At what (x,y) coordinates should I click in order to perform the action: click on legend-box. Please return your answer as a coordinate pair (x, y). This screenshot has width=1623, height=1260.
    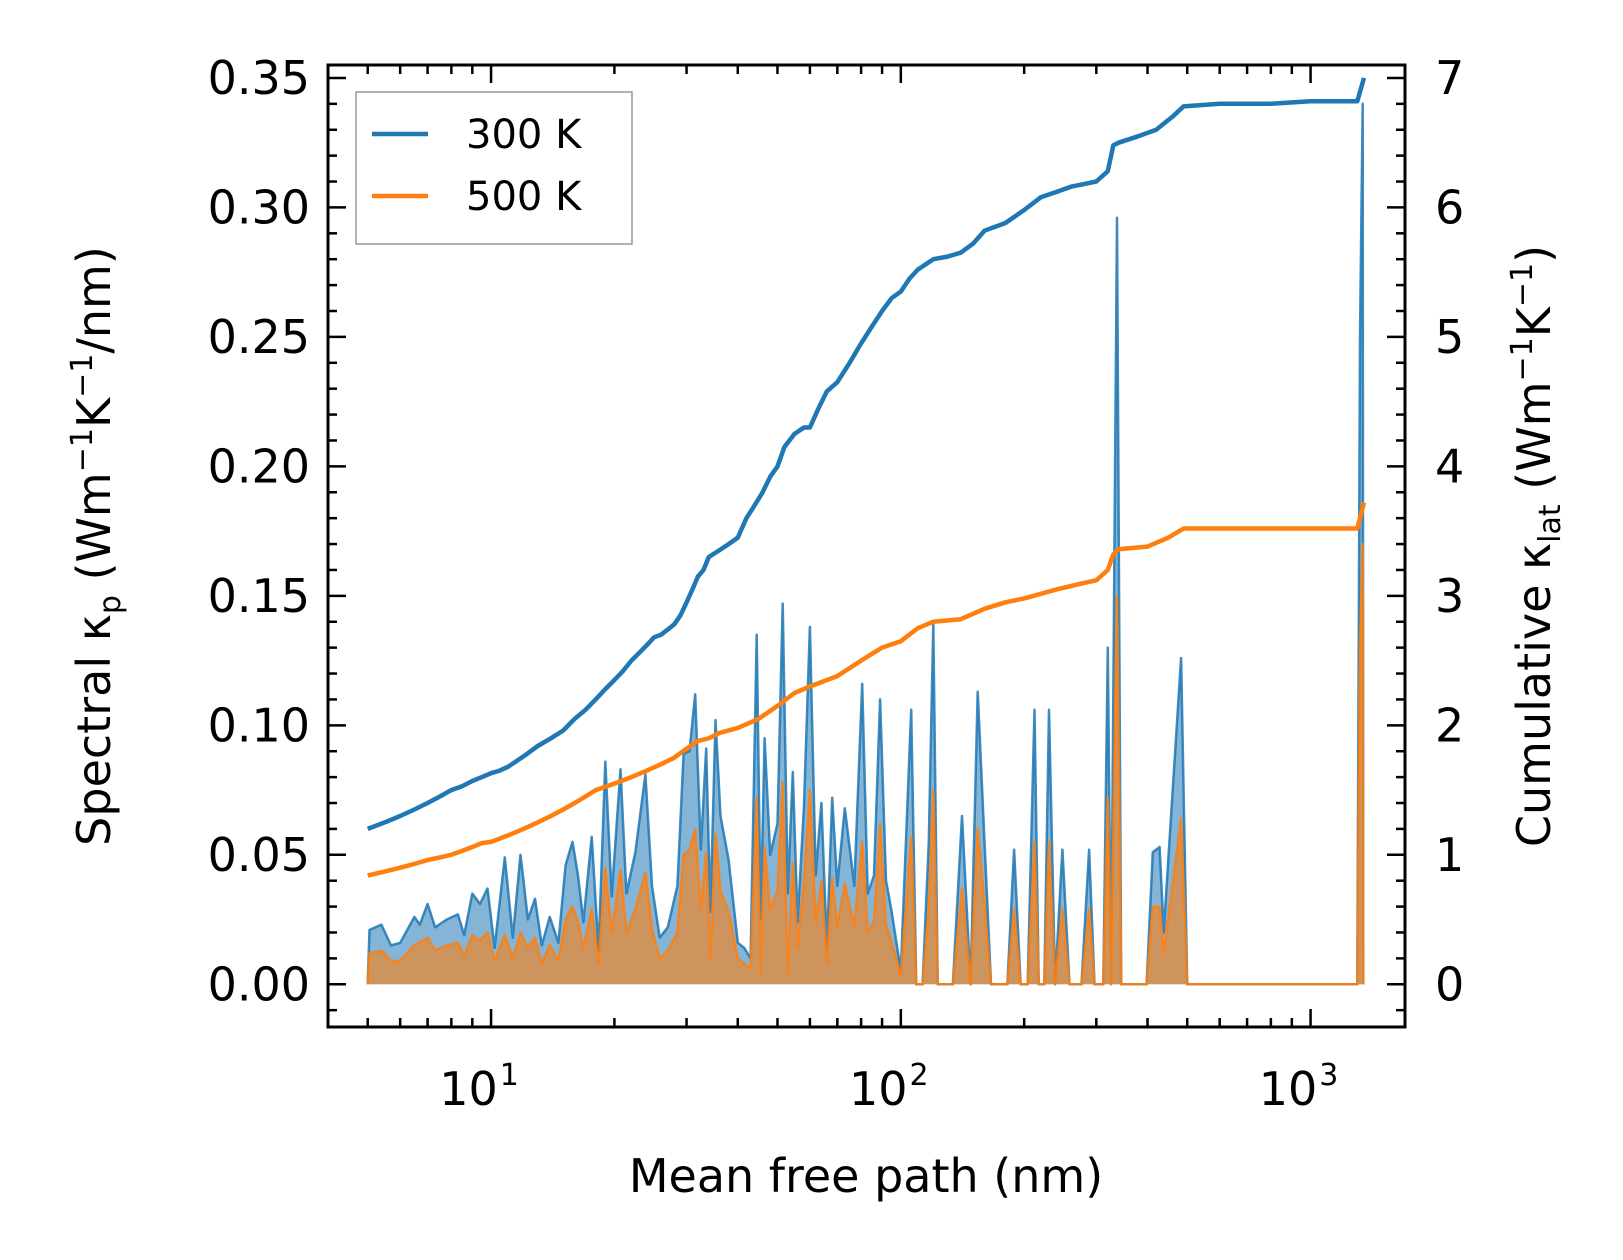
    Looking at the image, I should click on (494, 168).